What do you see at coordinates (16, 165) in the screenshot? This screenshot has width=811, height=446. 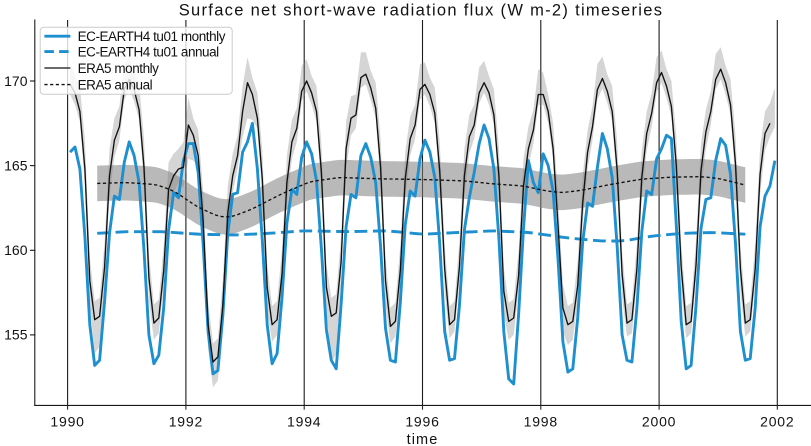 I see `svg-text: 165` at bounding box center [16, 165].